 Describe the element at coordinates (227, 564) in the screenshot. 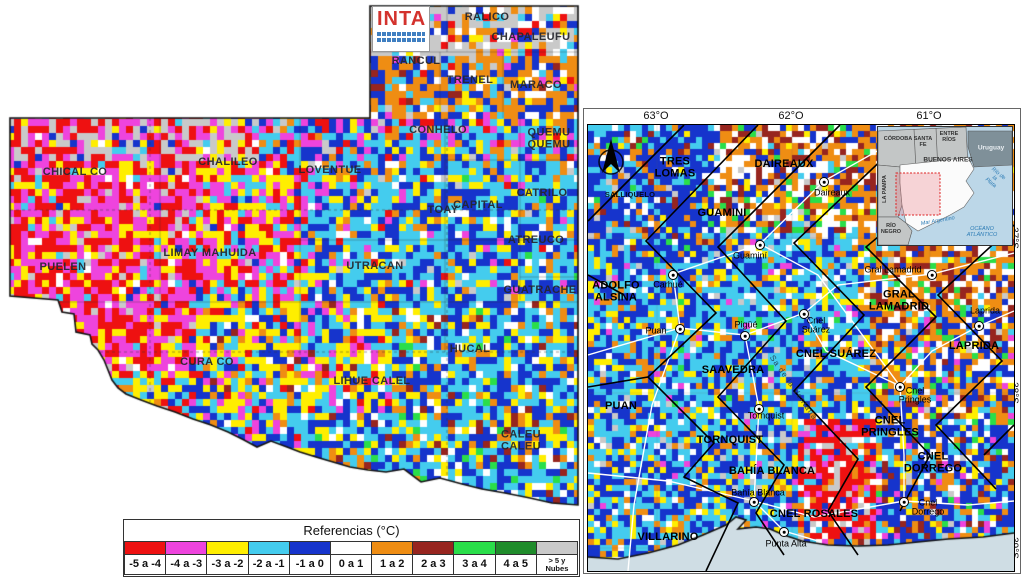

I see `legend-label: -3 a -2` at that location.